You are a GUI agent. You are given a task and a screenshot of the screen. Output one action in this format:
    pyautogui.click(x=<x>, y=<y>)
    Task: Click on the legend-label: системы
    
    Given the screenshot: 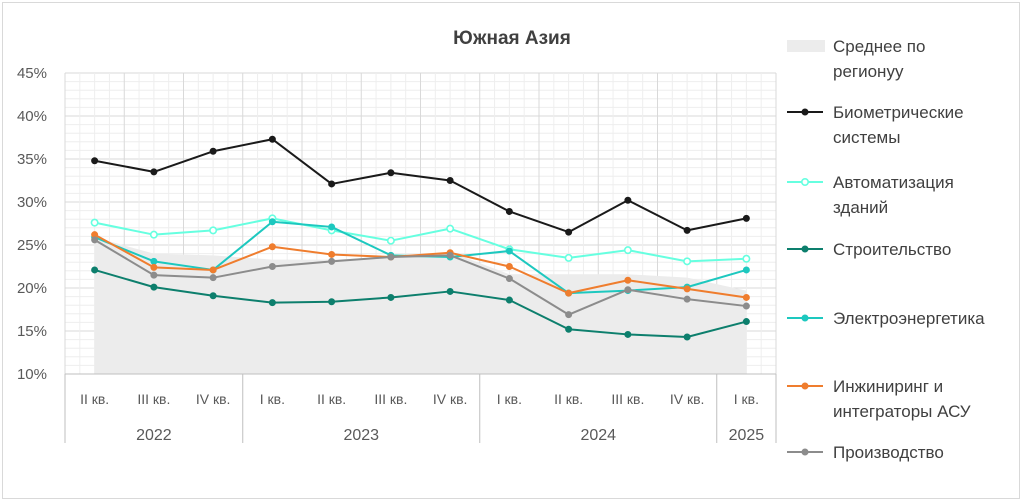 What is the action you would take?
    pyautogui.click(x=866, y=137)
    